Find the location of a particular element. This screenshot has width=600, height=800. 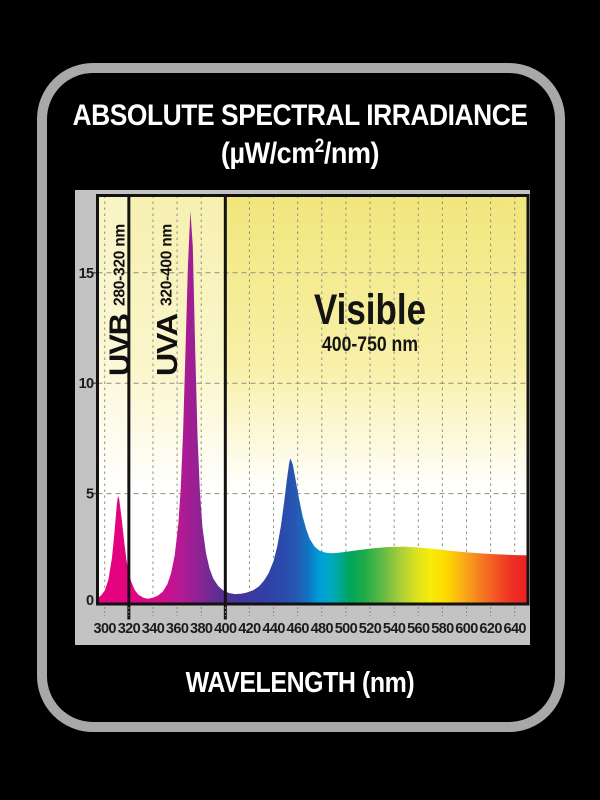

svg-text: 460 is located at coordinates (297, 629).